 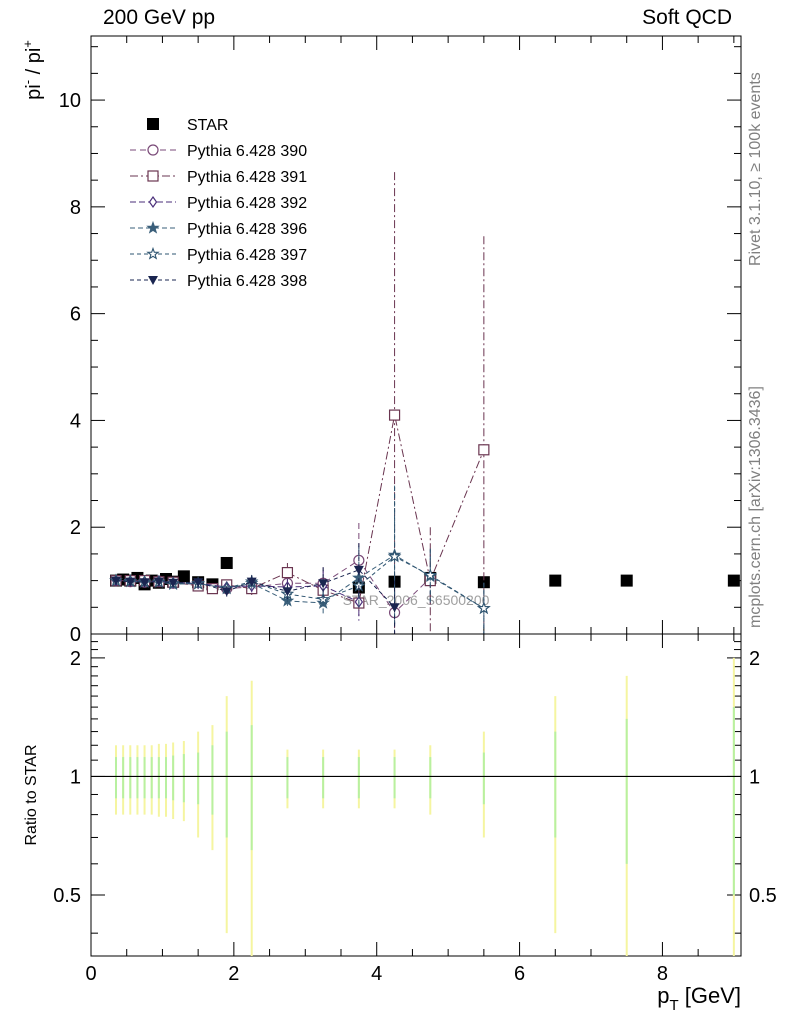 I want to click on legend-entry: STAR, so click(x=187, y=125).